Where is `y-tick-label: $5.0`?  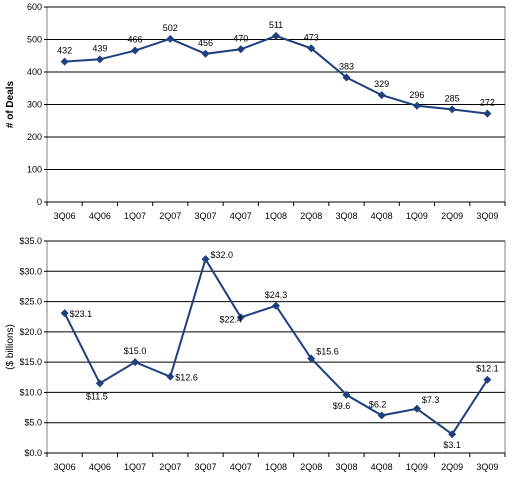 y-tick-label: $5.0 is located at coordinates (33, 423).